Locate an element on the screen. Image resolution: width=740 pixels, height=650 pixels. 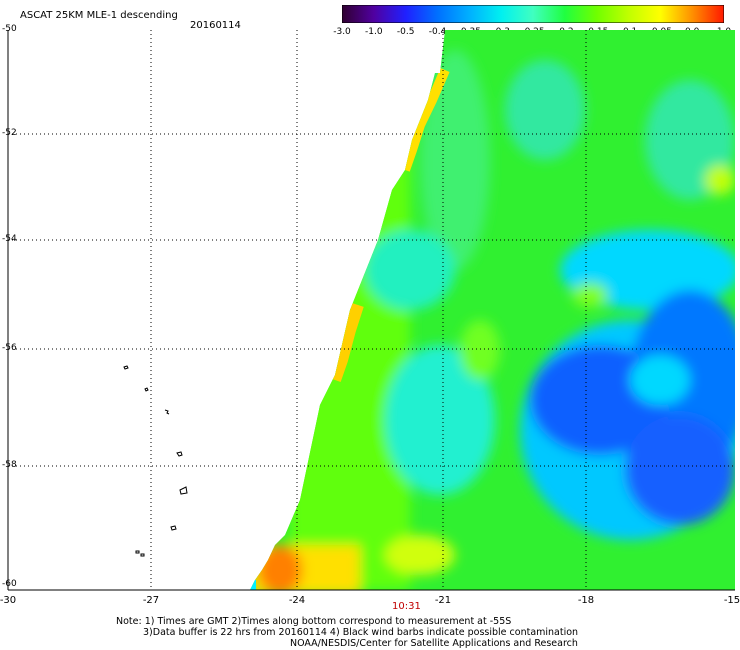
colorbar-gradient is located at coordinates (533, 14).